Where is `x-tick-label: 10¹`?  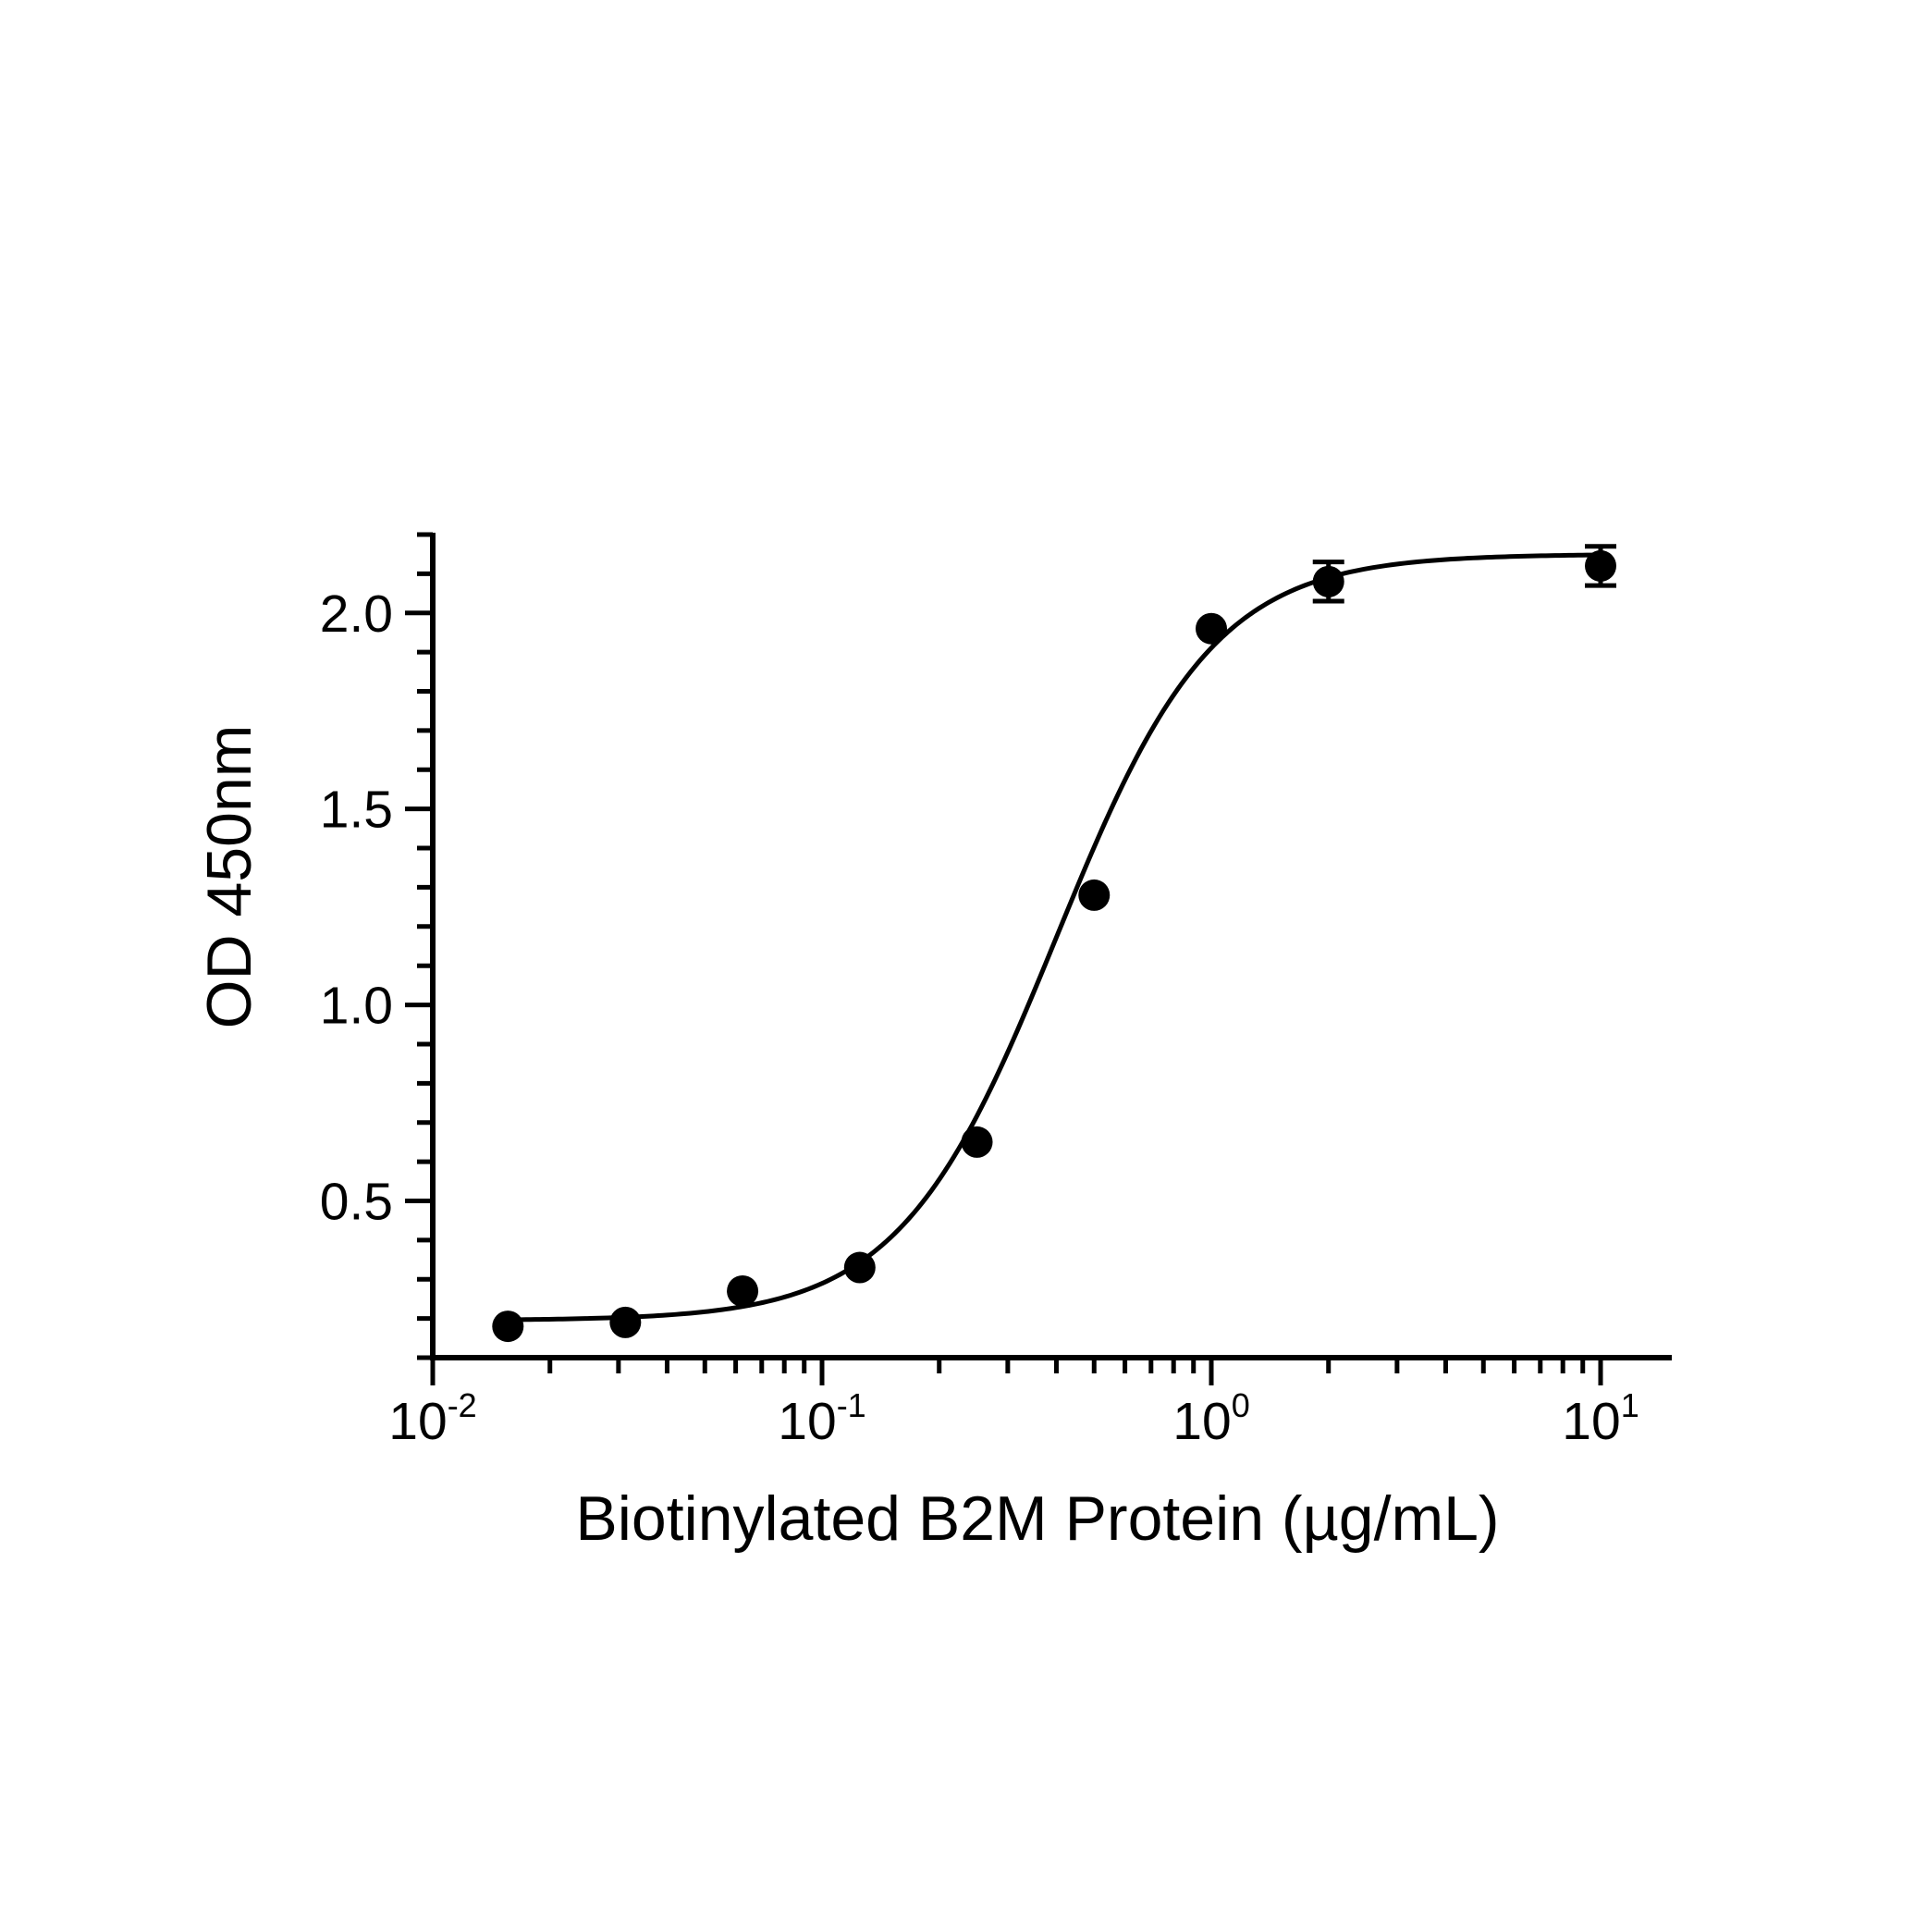 x-tick-label: 10¹ is located at coordinates (1600, 1419).